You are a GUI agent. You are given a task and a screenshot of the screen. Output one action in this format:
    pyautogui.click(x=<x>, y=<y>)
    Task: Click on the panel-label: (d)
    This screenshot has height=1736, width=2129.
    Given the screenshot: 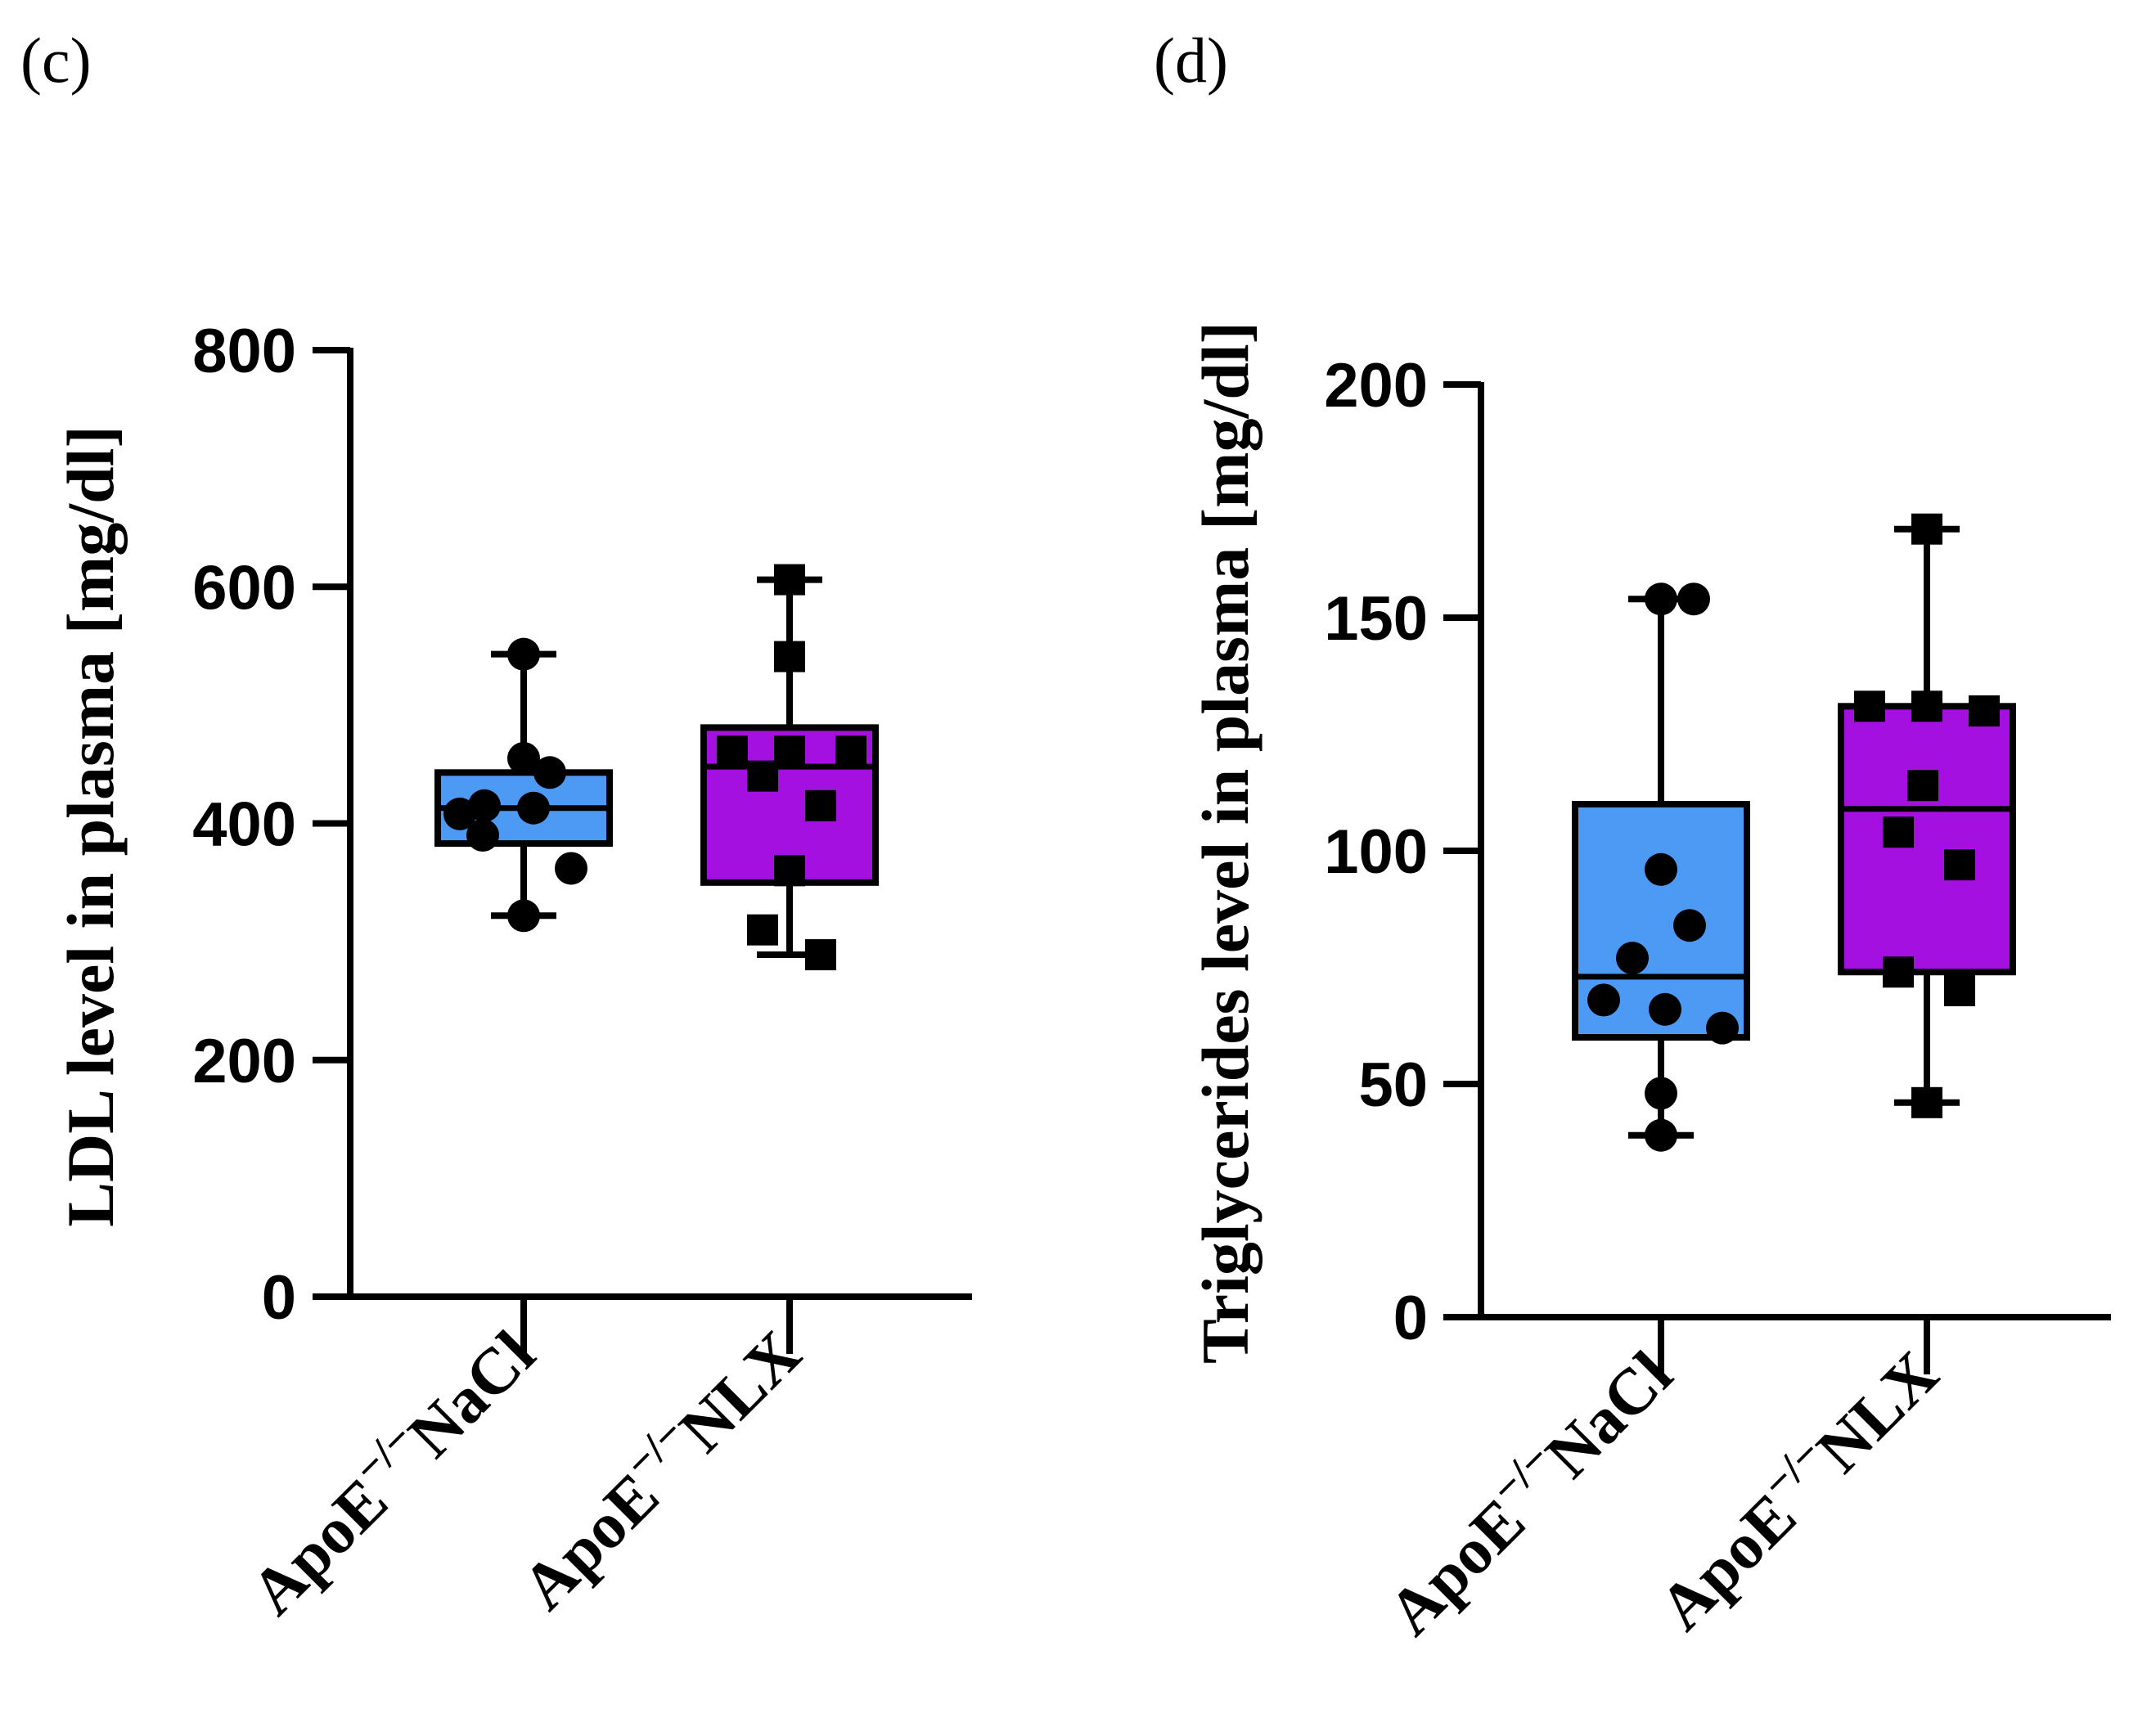 What is the action you would take?
    pyautogui.click(x=1191, y=60)
    